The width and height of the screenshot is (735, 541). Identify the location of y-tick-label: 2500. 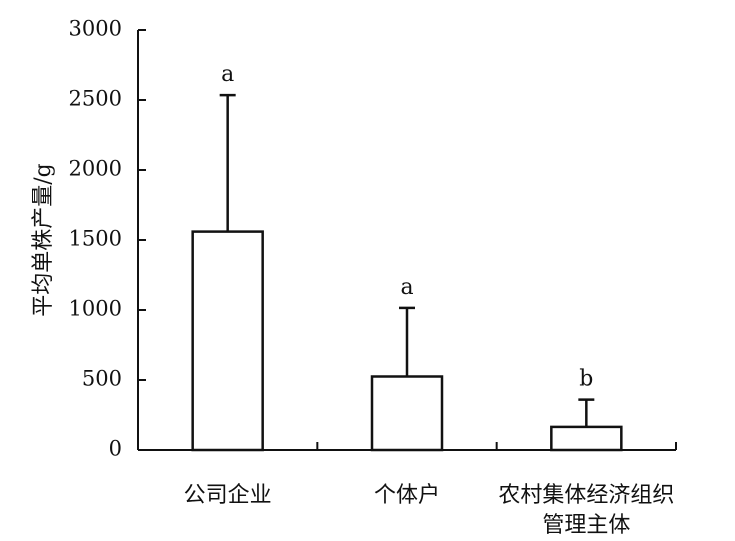
(95, 99).